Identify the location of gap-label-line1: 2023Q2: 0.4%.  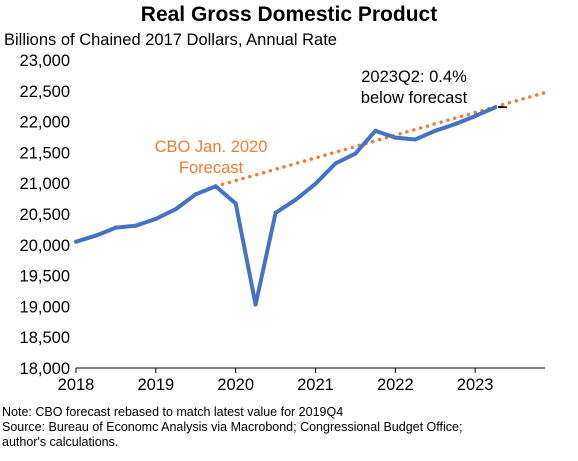
(414, 77).